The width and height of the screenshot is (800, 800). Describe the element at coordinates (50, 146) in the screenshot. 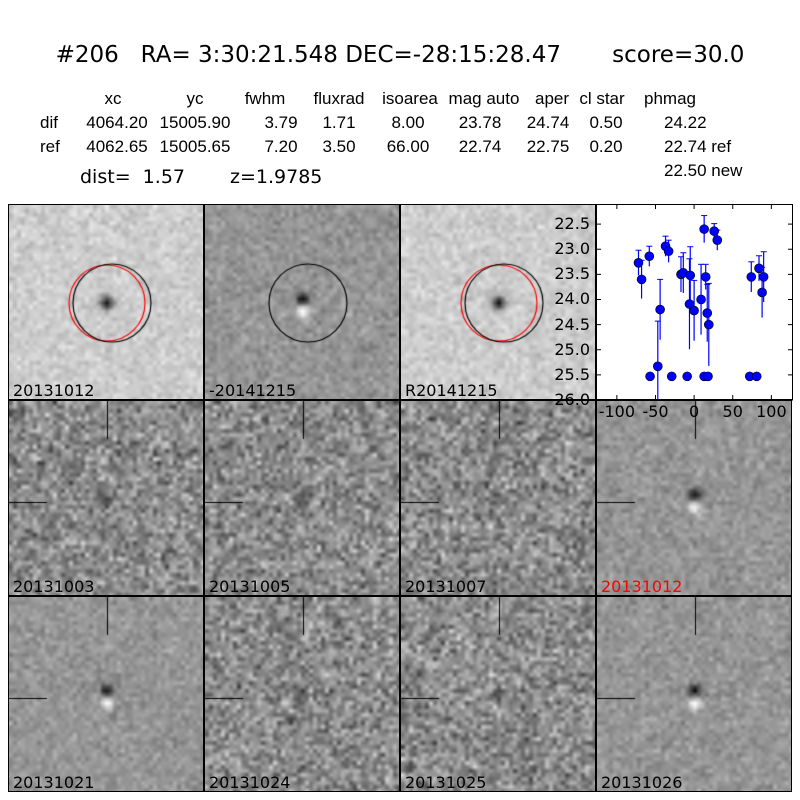

I see `row-label: ref` at that location.